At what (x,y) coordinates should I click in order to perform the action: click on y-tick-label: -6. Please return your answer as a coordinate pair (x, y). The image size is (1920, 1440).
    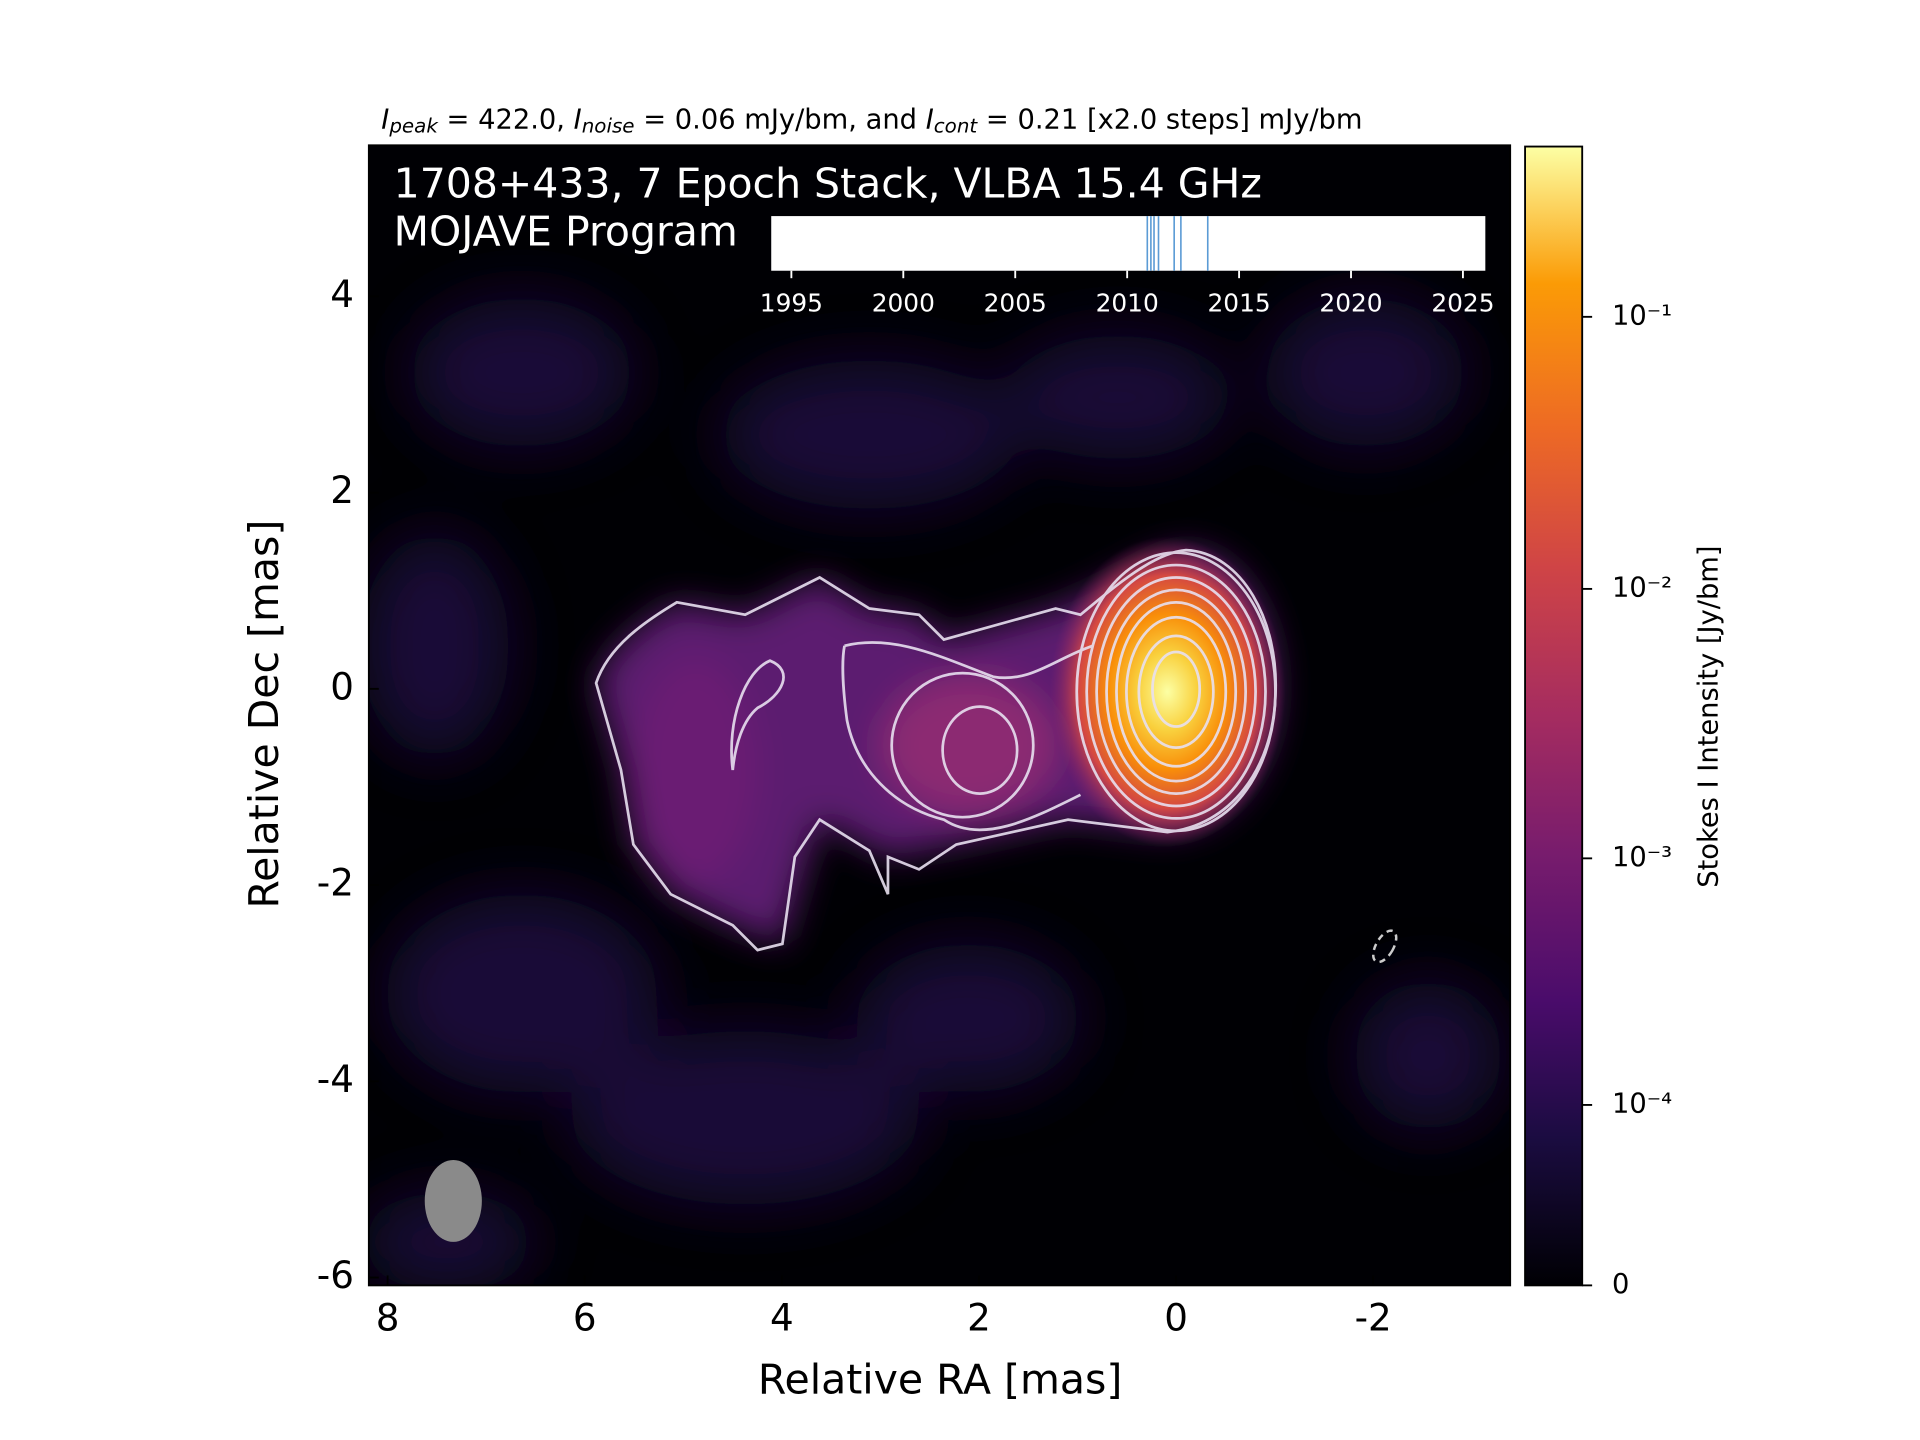
    Looking at the image, I should click on (335, 1275).